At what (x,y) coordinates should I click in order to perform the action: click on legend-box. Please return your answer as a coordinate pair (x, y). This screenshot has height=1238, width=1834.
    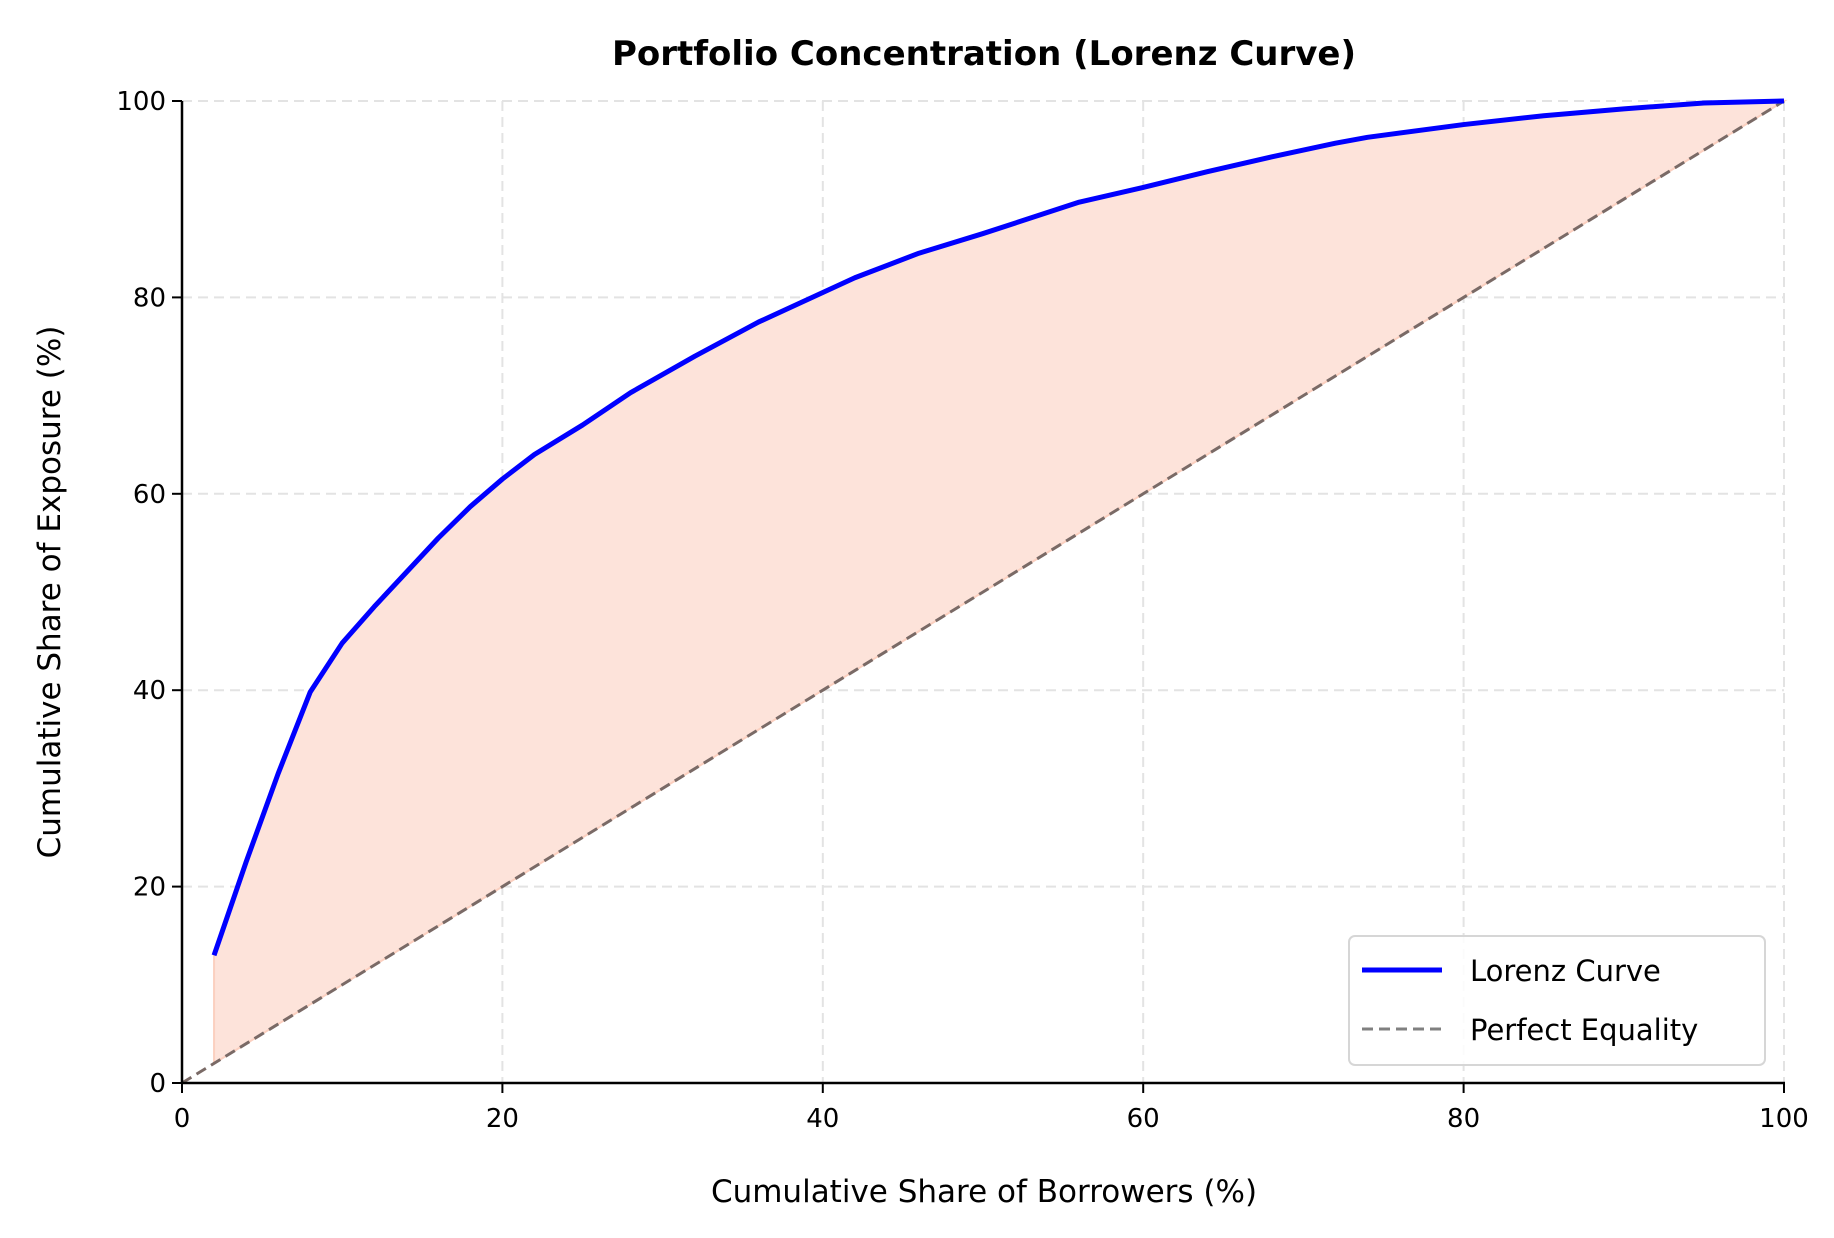
    Looking at the image, I should click on (1557, 1000).